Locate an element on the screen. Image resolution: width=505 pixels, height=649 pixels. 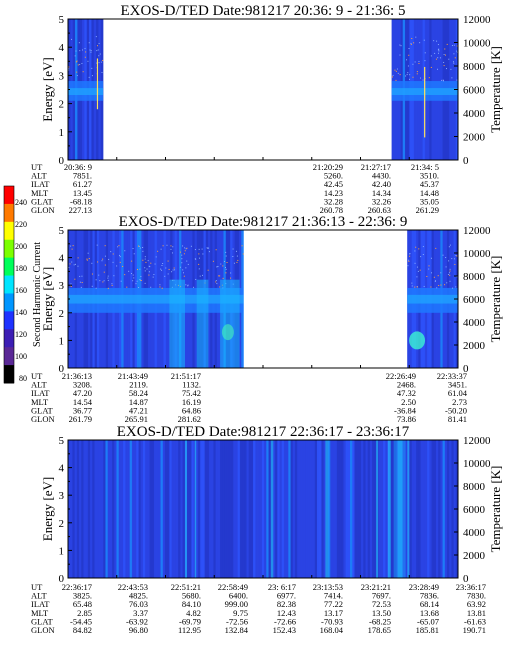
ephemeris-value: 261.79 is located at coordinates (80, 419).